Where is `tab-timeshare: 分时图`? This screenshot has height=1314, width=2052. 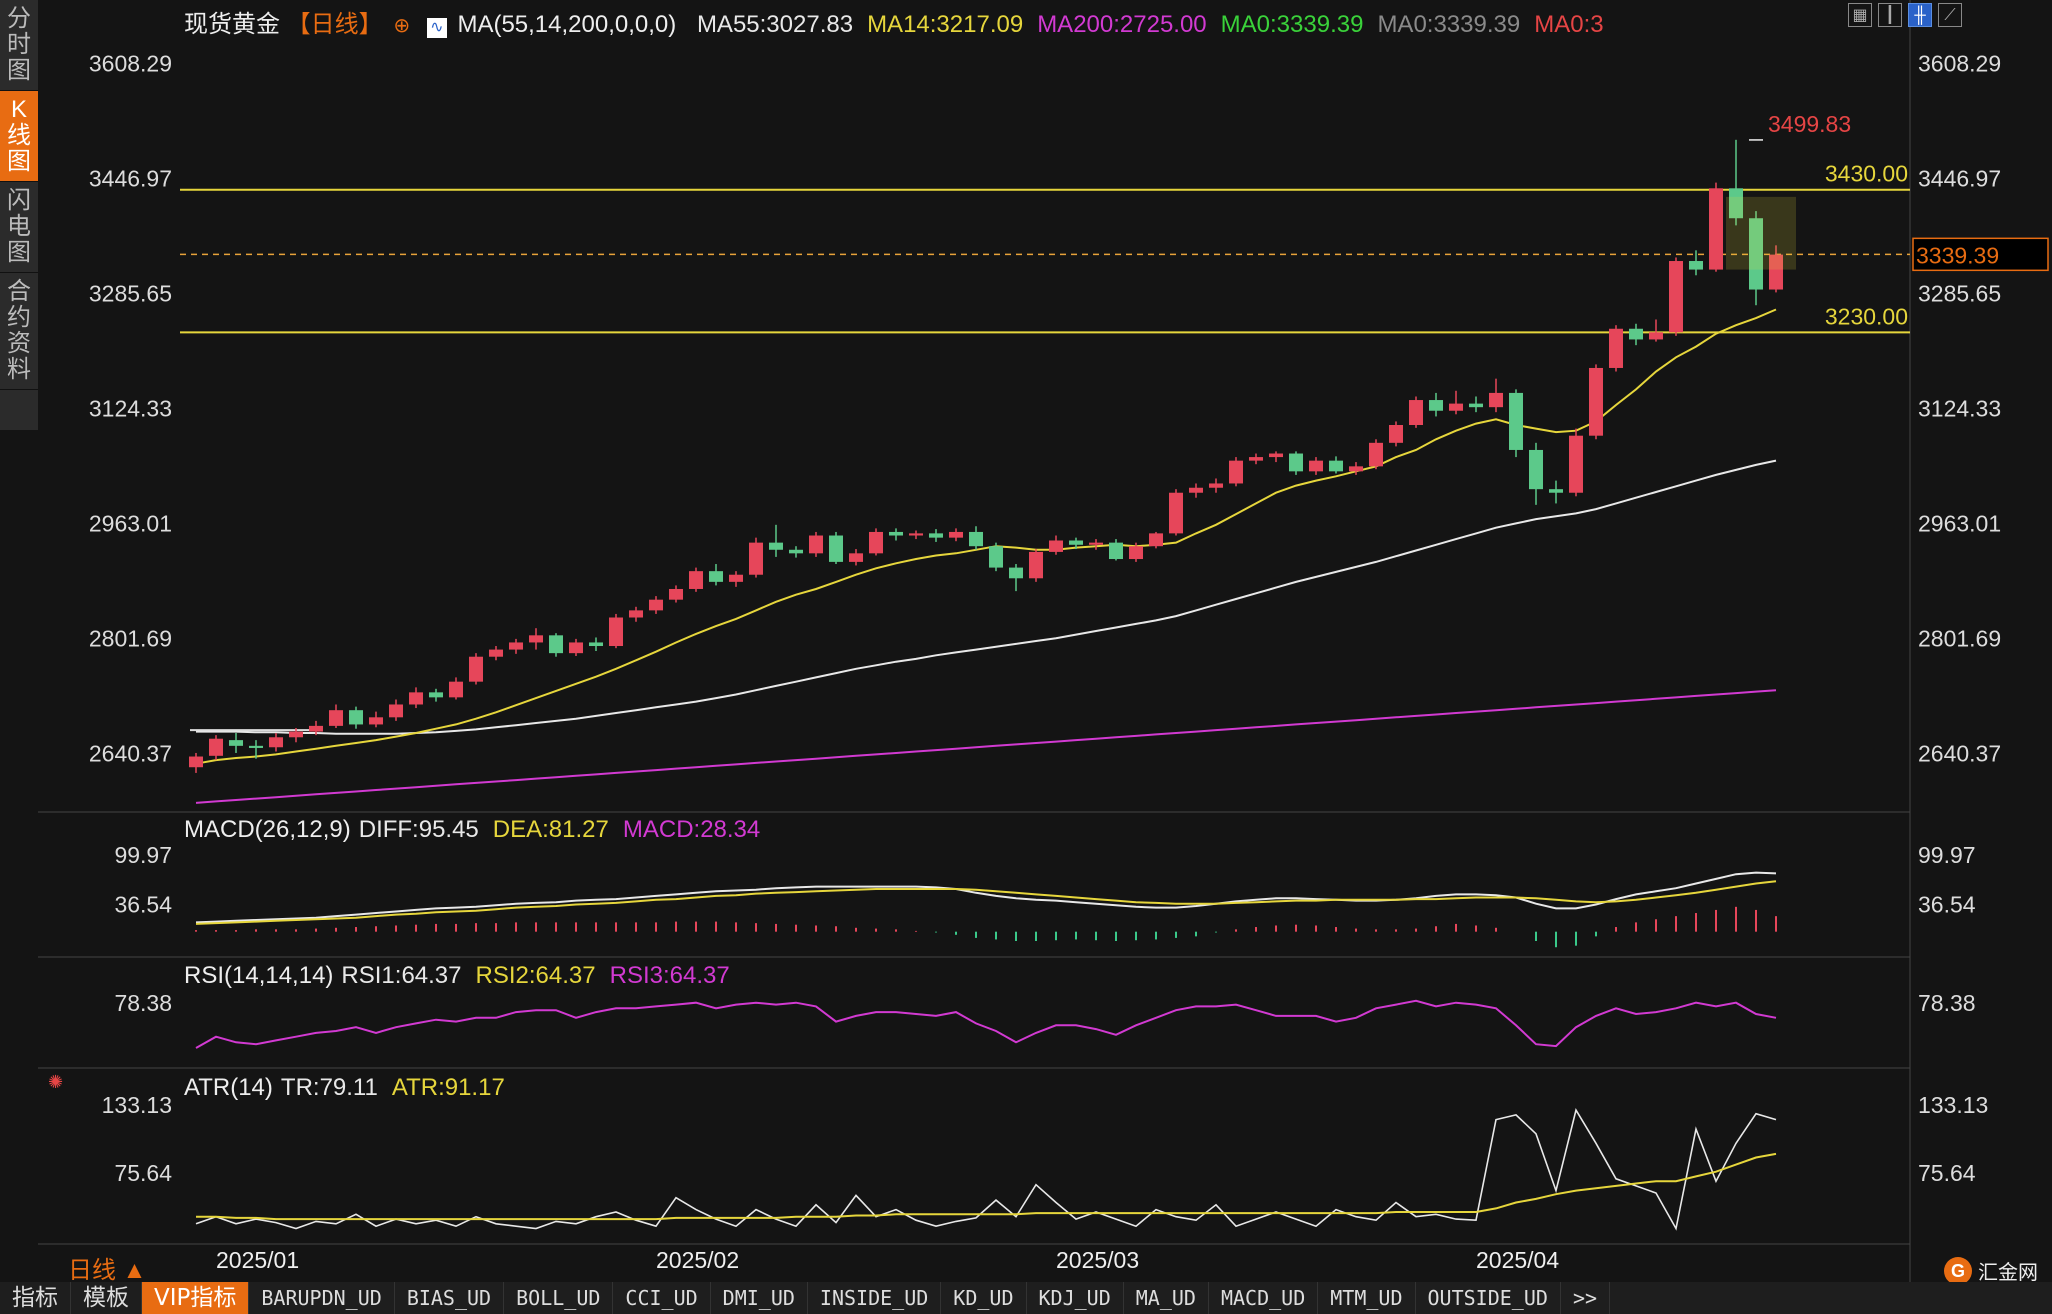
tab-timeshare: 分时图 is located at coordinates (19, 45).